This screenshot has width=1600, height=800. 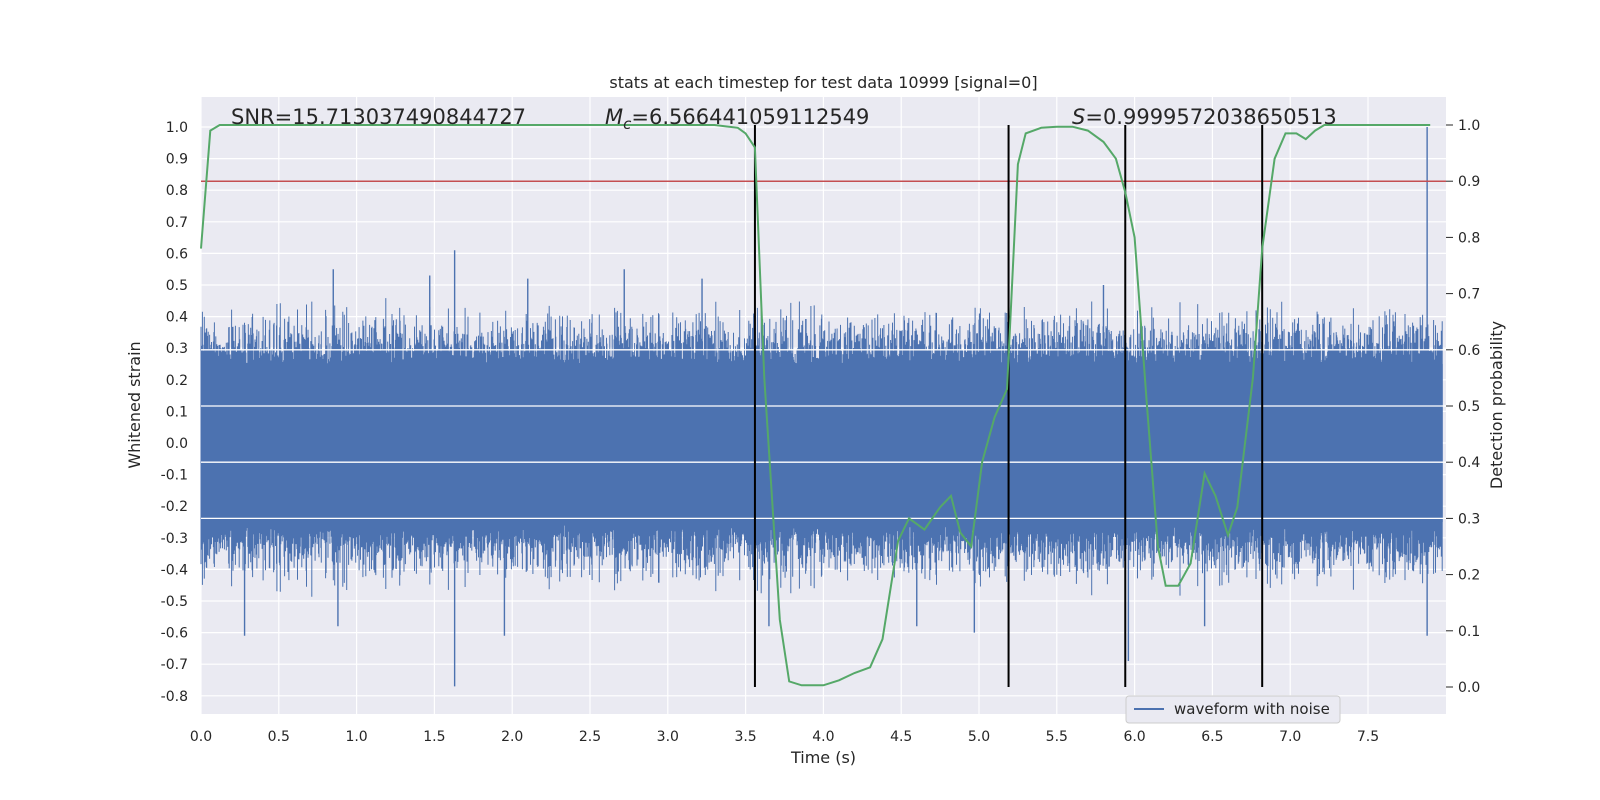 What do you see at coordinates (590, 737) in the screenshot?
I see `x-tick-label: 2.5` at bounding box center [590, 737].